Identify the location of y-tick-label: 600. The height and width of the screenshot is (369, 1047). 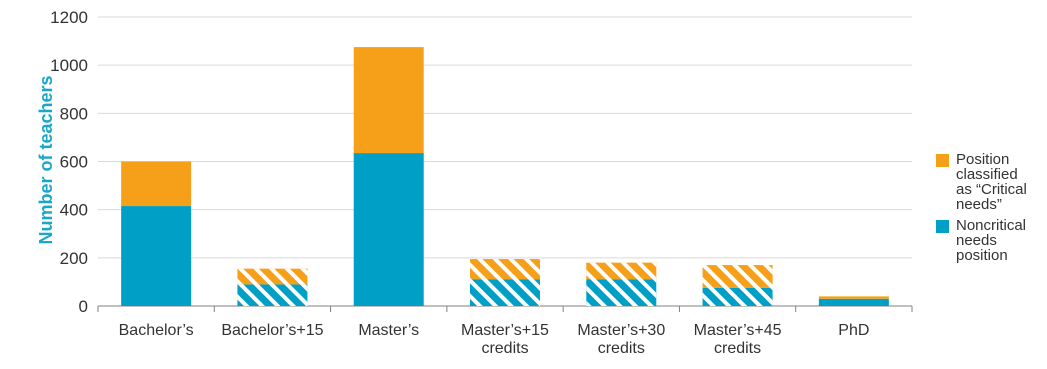
(74, 162).